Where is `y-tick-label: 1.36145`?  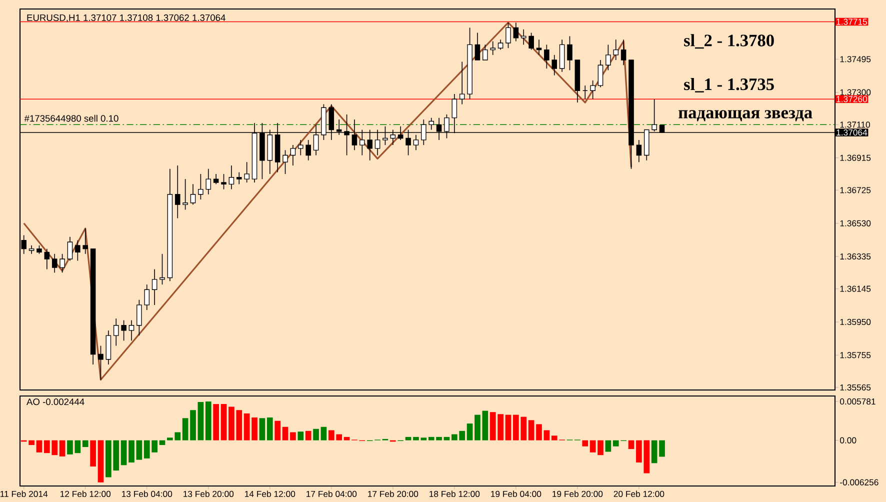
y-tick-label: 1.36145 is located at coordinates (855, 289).